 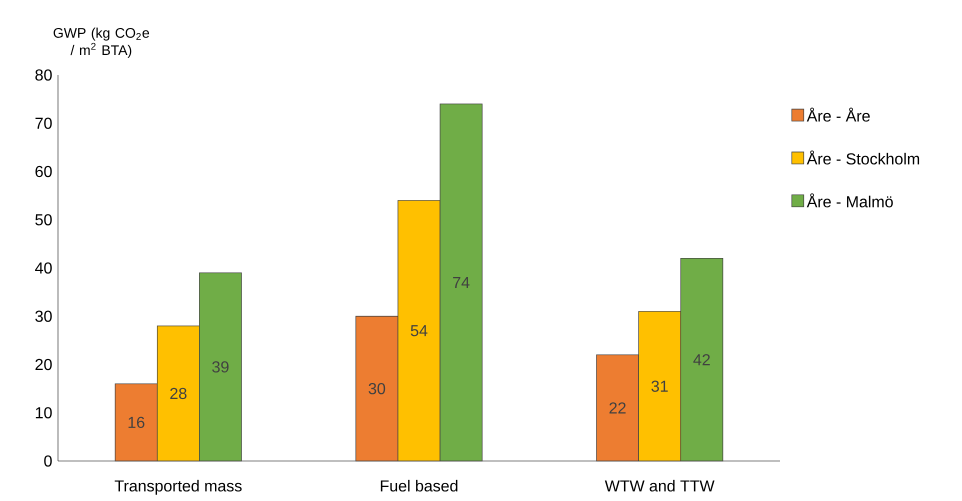 What do you see at coordinates (659, 486) in the screenshot?
I see `x-tick-label: WTW and TTW` at bounding box center [659, 486].